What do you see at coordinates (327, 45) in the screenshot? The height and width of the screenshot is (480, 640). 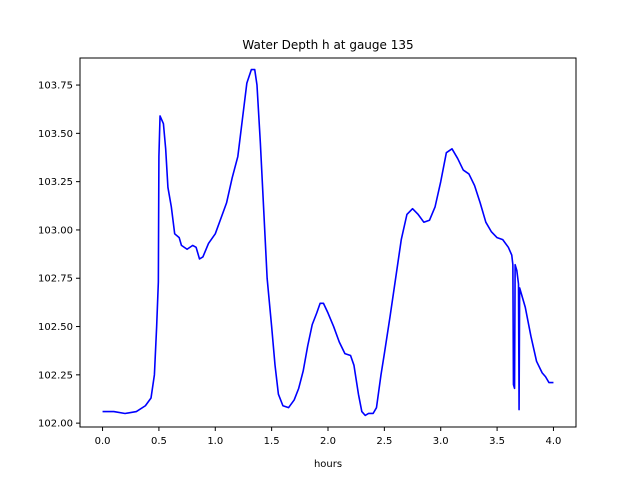 I see `chart-title: Water Depth h at gauge 135` at bounding box center [327, 45].